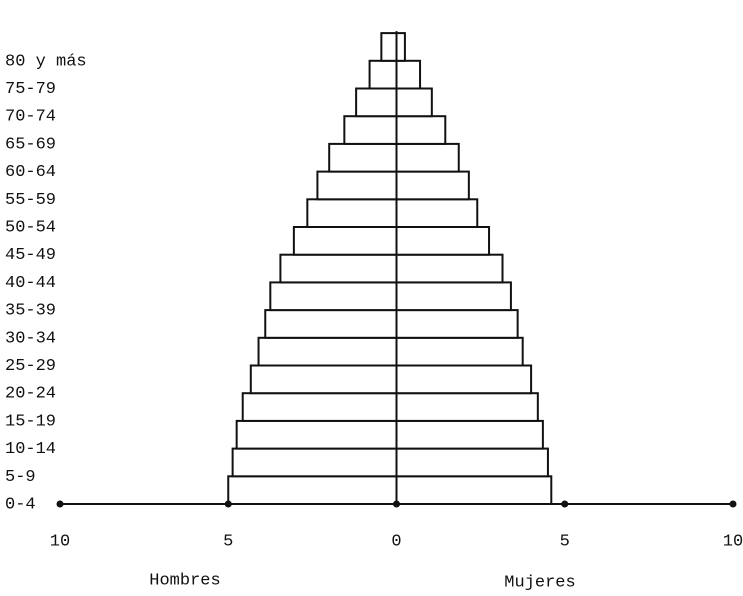 The height and width of the screenshot is (596, 743). Describe the element at coordinates (30, 283) in the screenshot. I see `category-label: 40-44` at that location.